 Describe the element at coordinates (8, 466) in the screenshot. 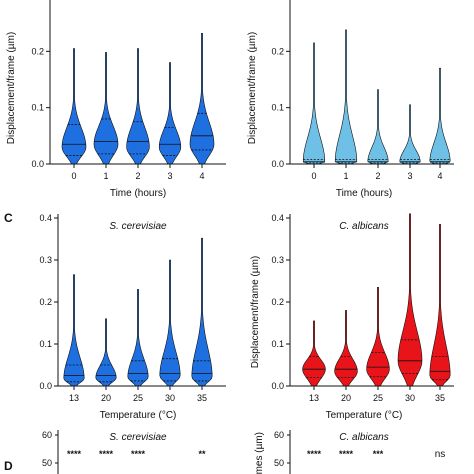

I see `panel-label-d: D` at that location.